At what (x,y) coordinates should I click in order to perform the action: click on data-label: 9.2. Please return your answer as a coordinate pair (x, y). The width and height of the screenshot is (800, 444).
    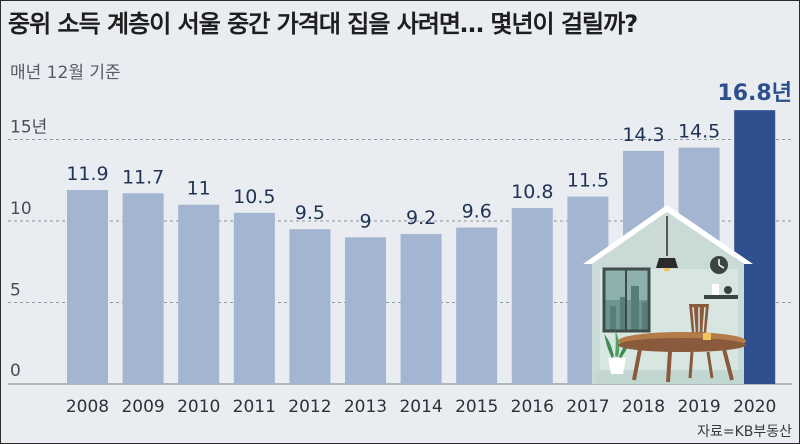
    Looking at the image, I should click on (421, 218).